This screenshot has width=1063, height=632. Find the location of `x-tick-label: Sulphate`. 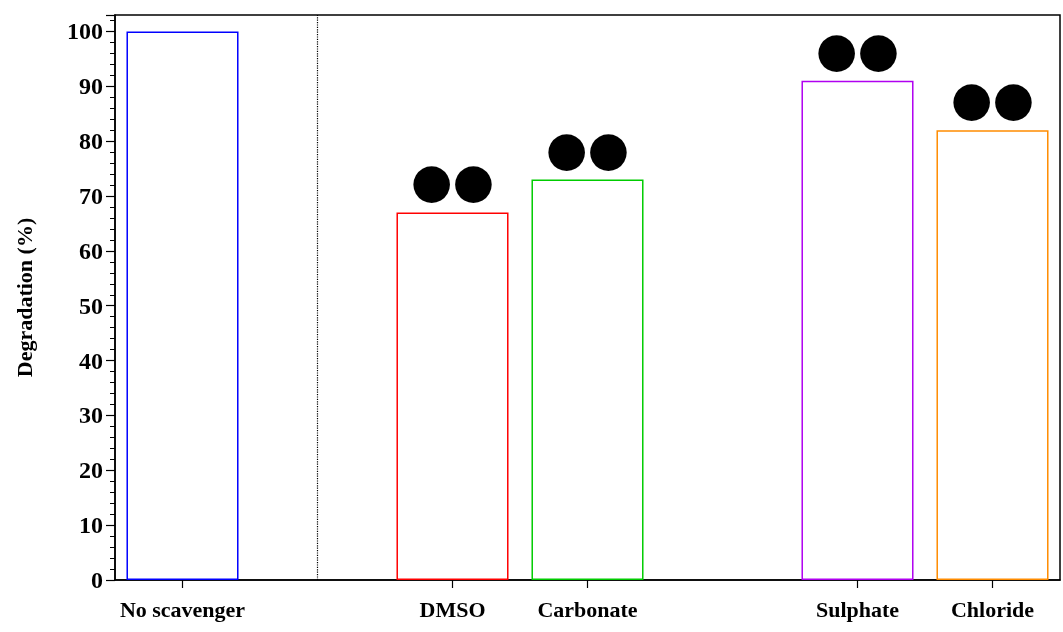

x-tick-label: Sulphate is located at coordinates (857, 609).